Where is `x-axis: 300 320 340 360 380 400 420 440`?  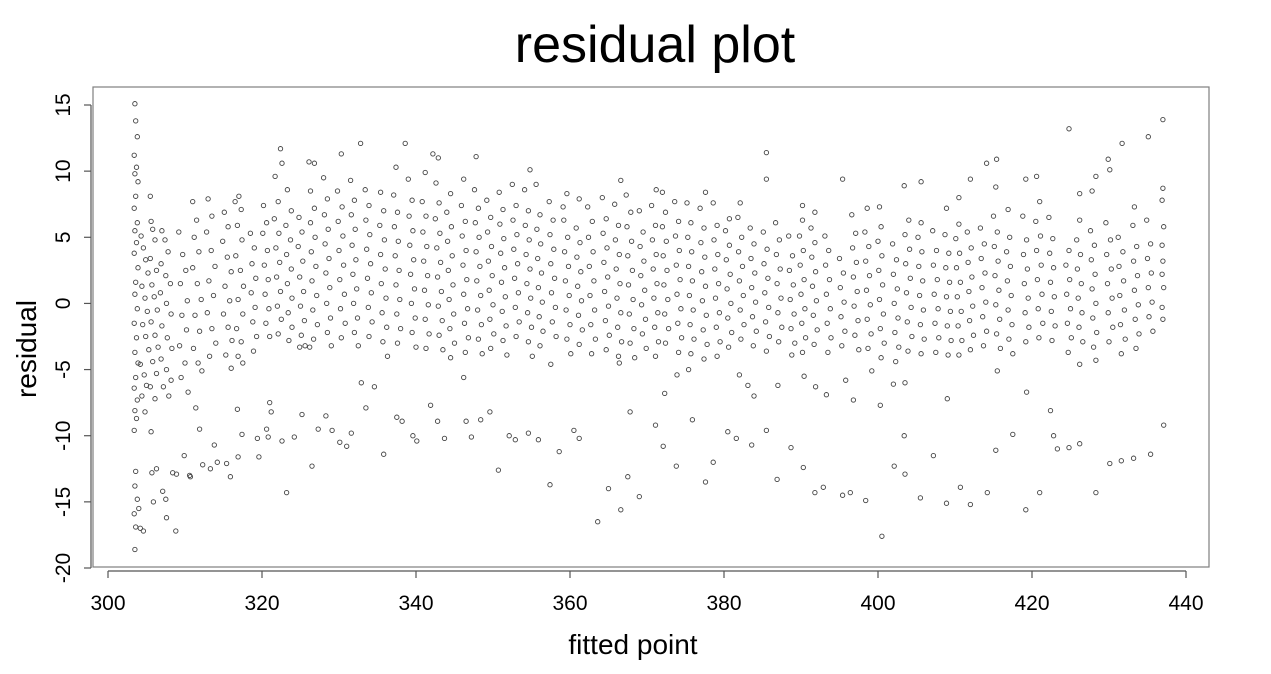 x-axis: 300 320 340 360 380 400 420 440 is located at coordinates (647, 592).